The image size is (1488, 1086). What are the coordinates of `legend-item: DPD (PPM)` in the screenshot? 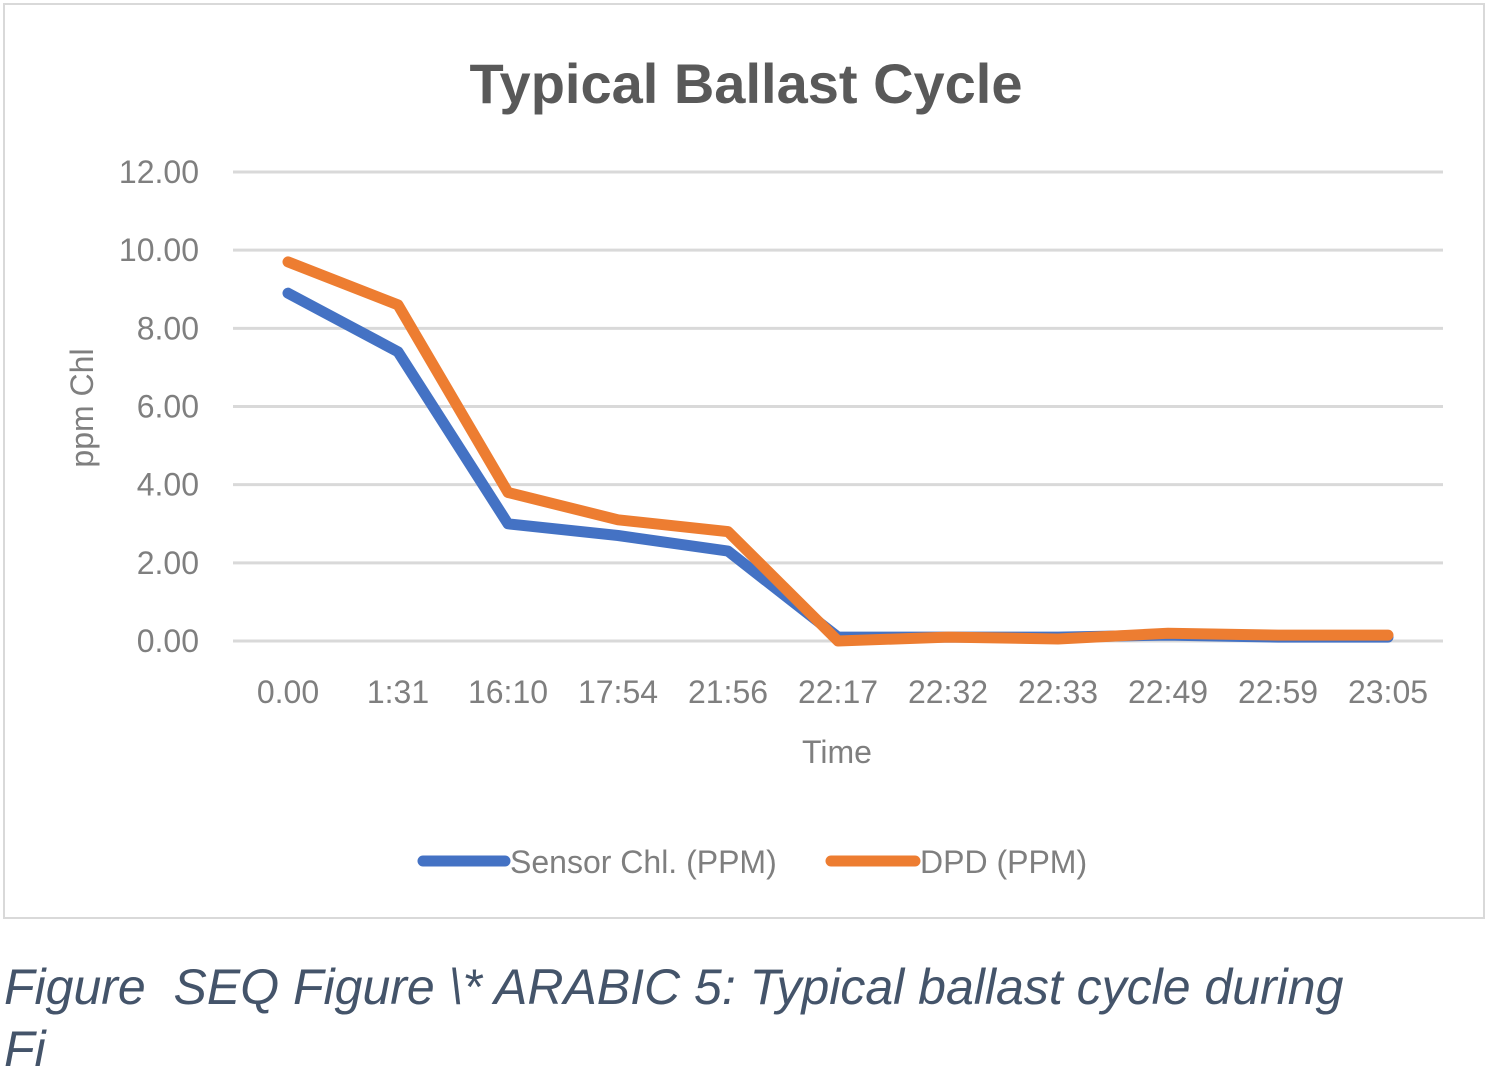 It's located at (956, 862).